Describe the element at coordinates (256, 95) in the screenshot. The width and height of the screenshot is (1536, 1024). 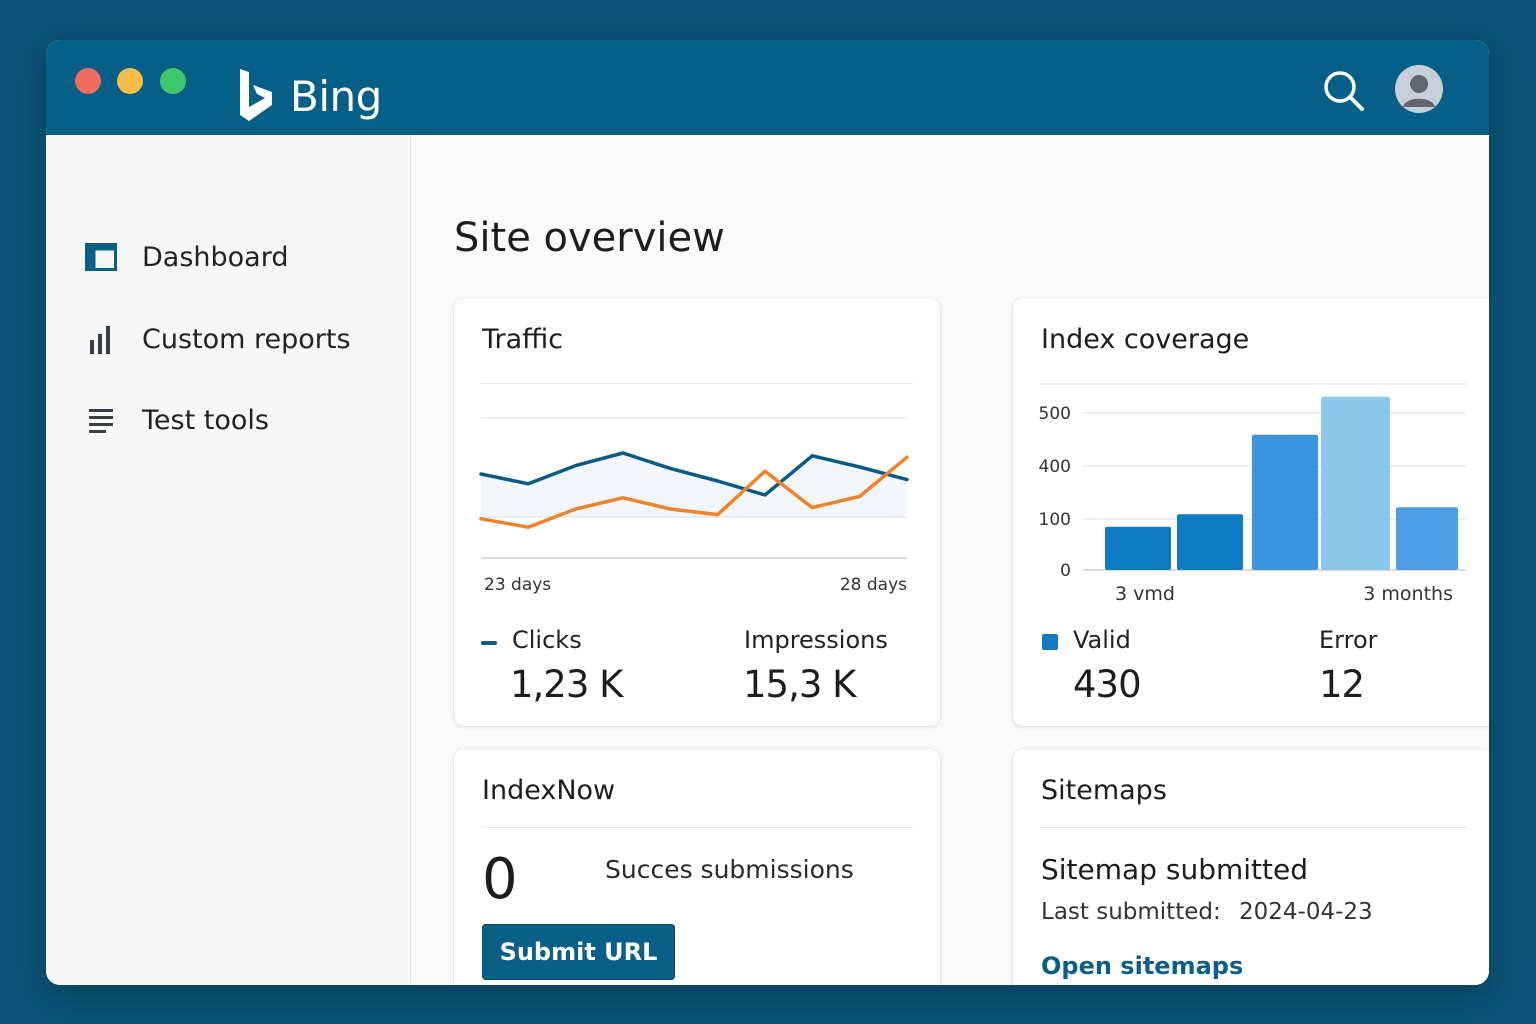
I see `bing-logo-icon` at that location.